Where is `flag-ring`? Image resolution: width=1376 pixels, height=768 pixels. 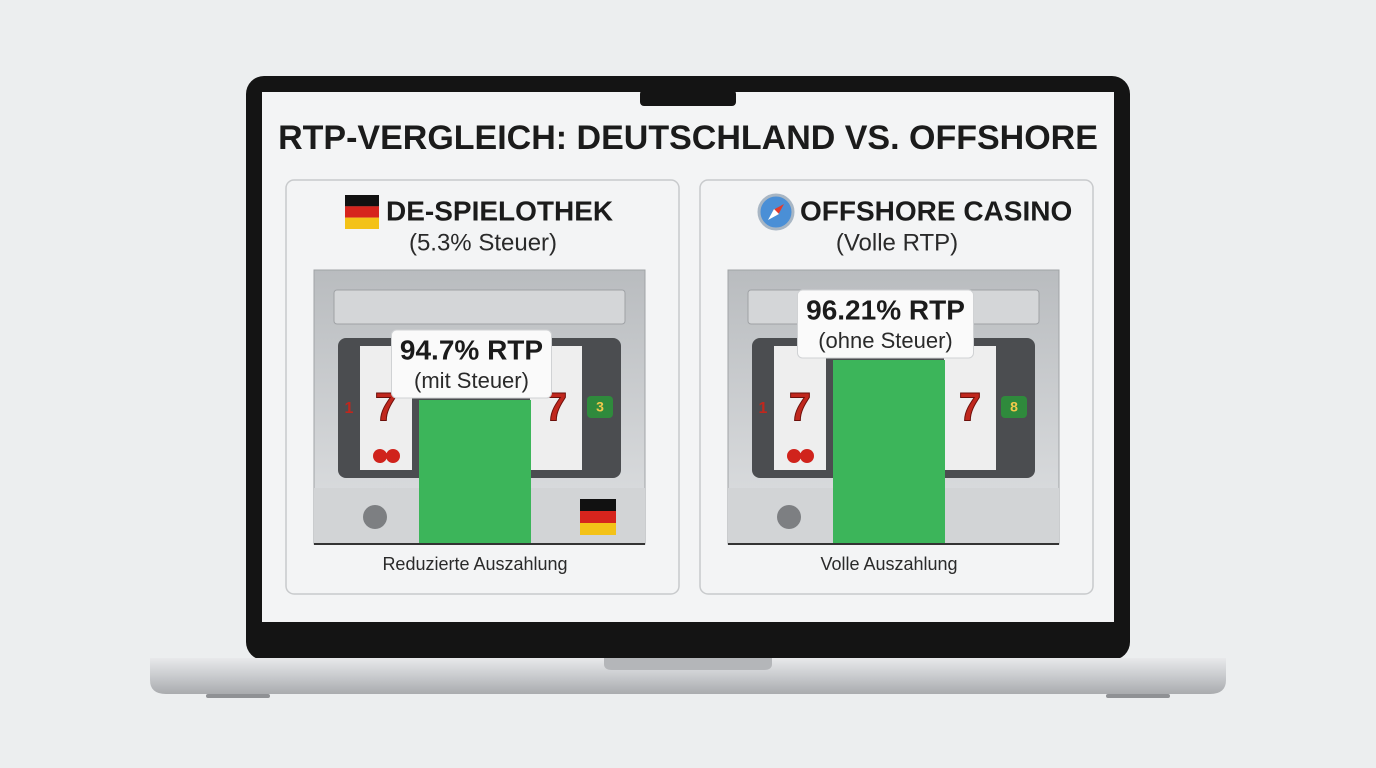 flag-ring is located at coordinates (362, 212).